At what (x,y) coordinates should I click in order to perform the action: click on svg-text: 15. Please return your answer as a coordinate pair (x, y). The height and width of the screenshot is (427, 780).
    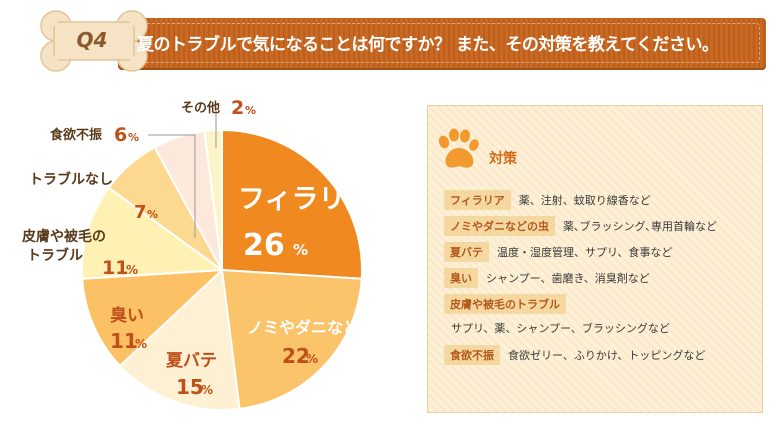
    Looking at the image, I should click on (190, 387).